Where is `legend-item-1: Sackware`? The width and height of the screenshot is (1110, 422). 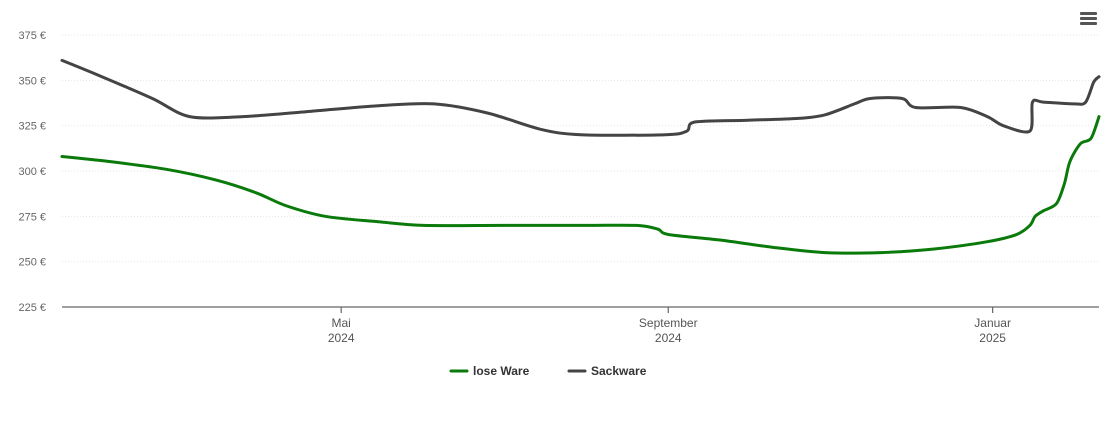
legend-item-1: Sackware is located at coordinates (607, 371).